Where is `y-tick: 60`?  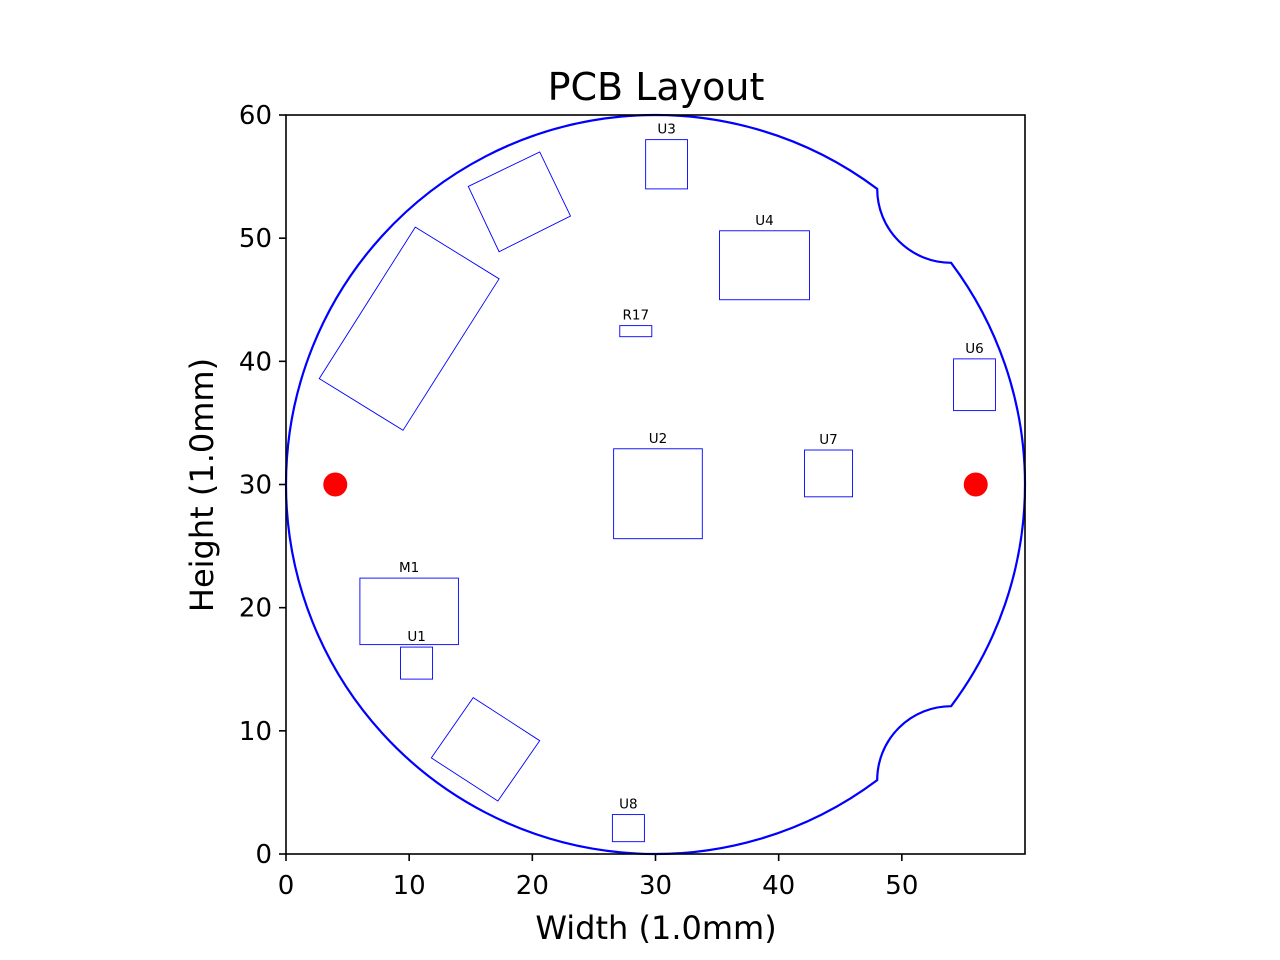
y-tick: 60 is located at coordinates (262, 116).